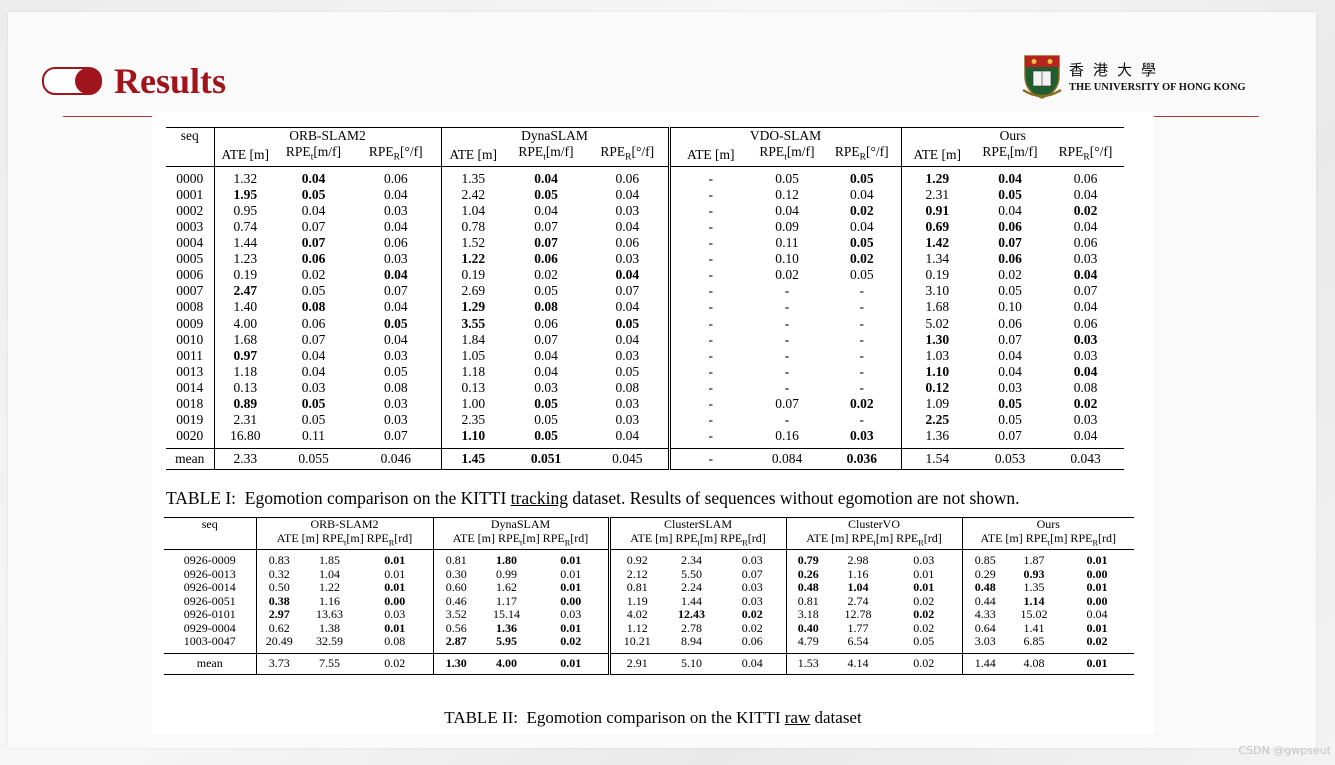 The image size is (1335, 765). Describe the element at coordinates (635, 574) in the screenshot. I see `value-cell: 2.12` at that location.